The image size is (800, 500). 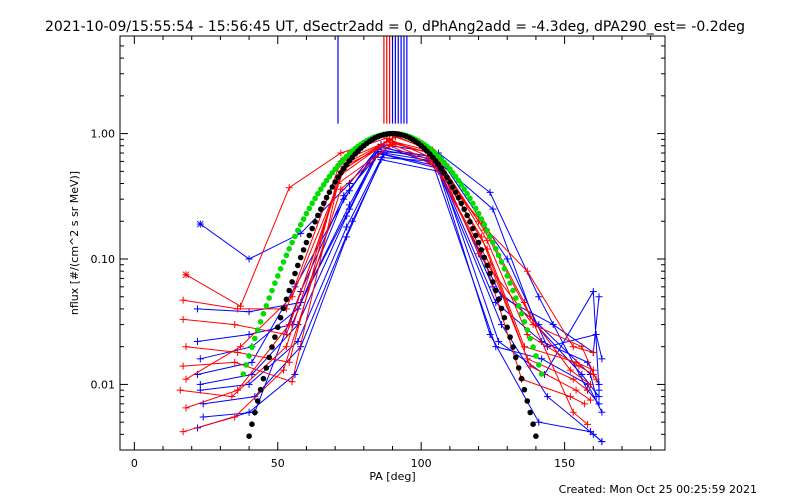 What do you see at coordinates (392, 476) in the screenshot?
I see `x-axis-label: PA [deg]` at bounding box center [392, 476].